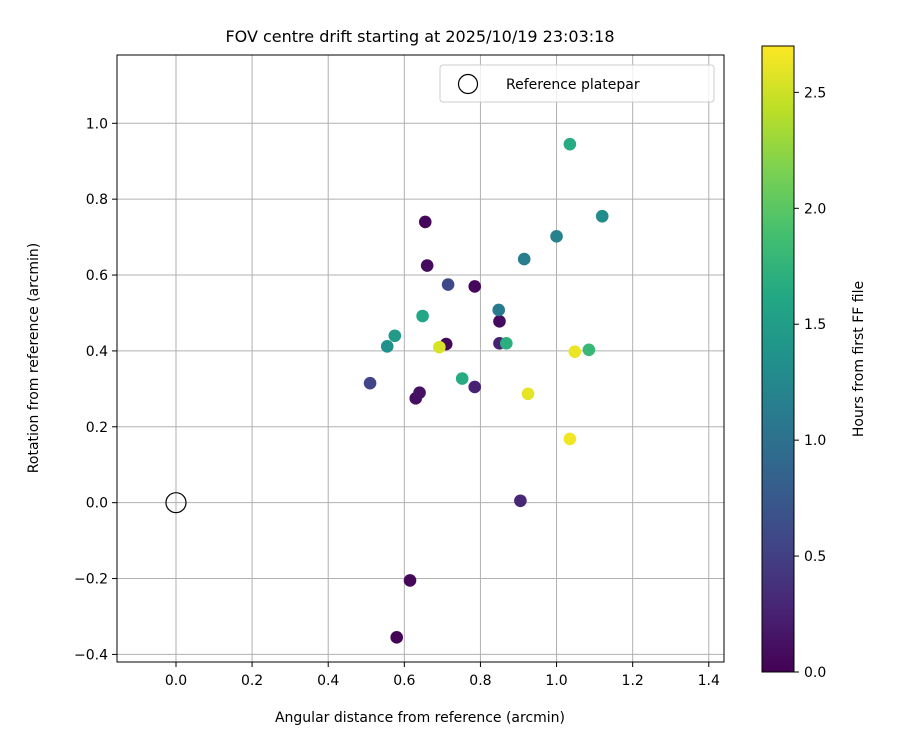 This screenshot has height=754, width=900. Describe the element at coordinates (556, 681) in the screenshot. I see `x-tick-label: 1.0` at that location.